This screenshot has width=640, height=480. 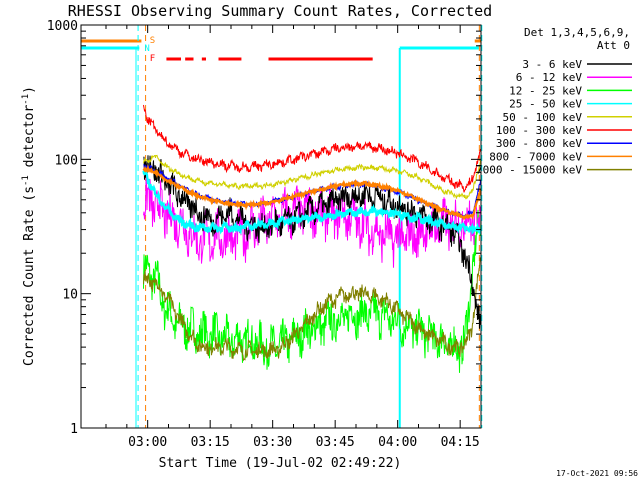 I want to click on flag-label-n: N, so click(x=146, y=49).